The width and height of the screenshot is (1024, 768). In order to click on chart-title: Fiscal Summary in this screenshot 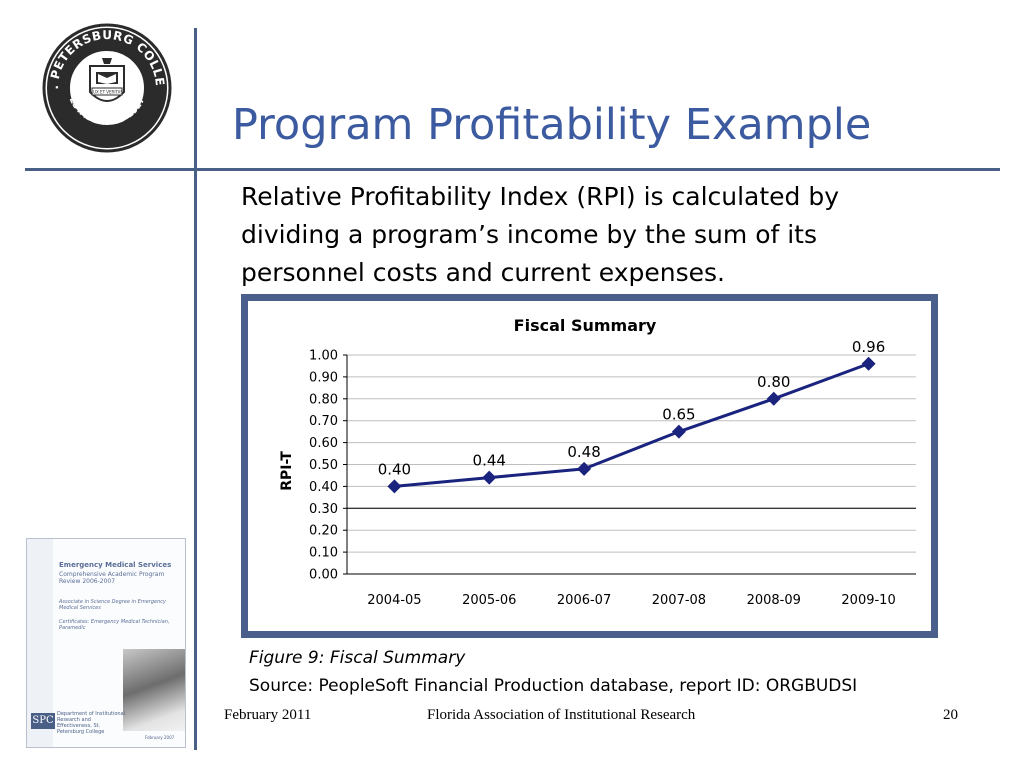, I will do `click(585, 325)`.